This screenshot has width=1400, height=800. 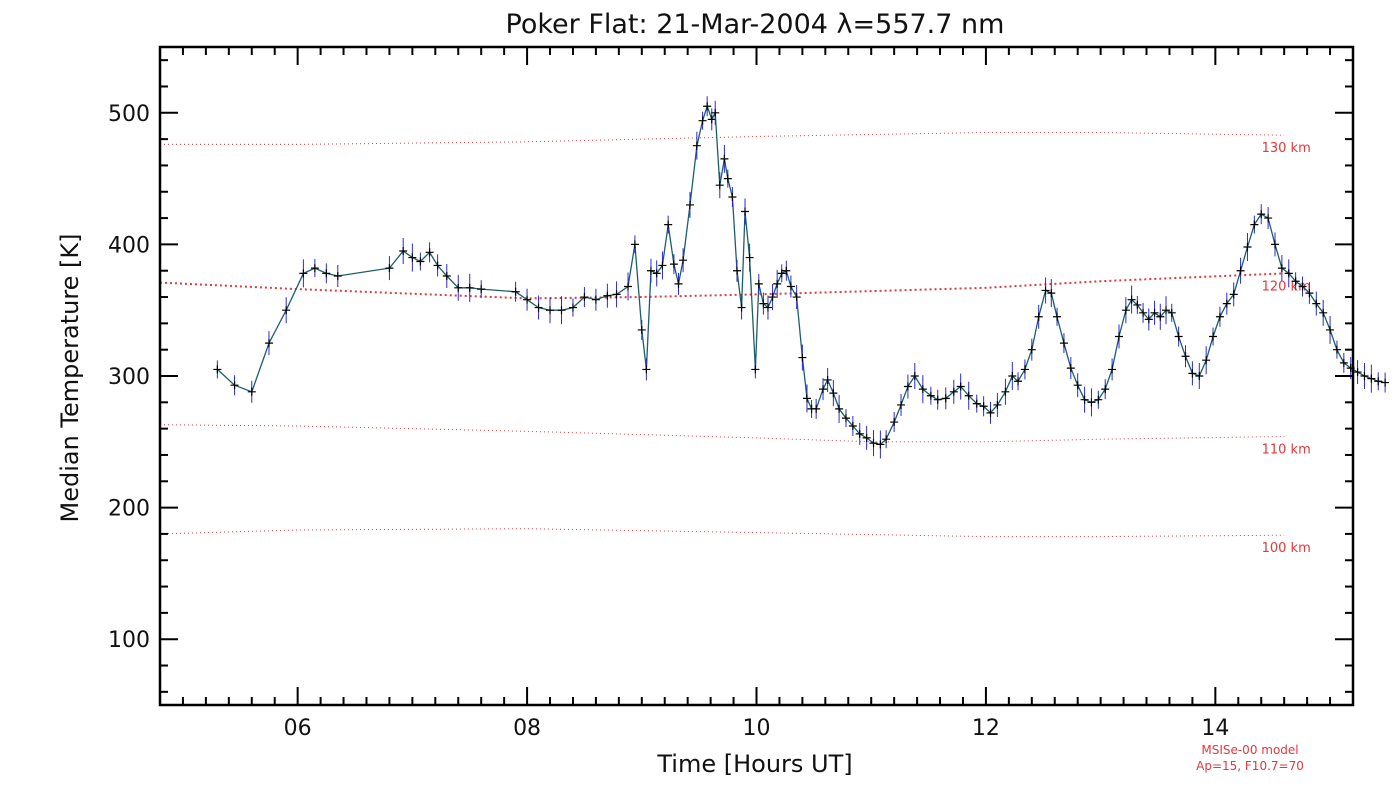 I want to click on x-tick-label: 06, so click(x=298, y=728).